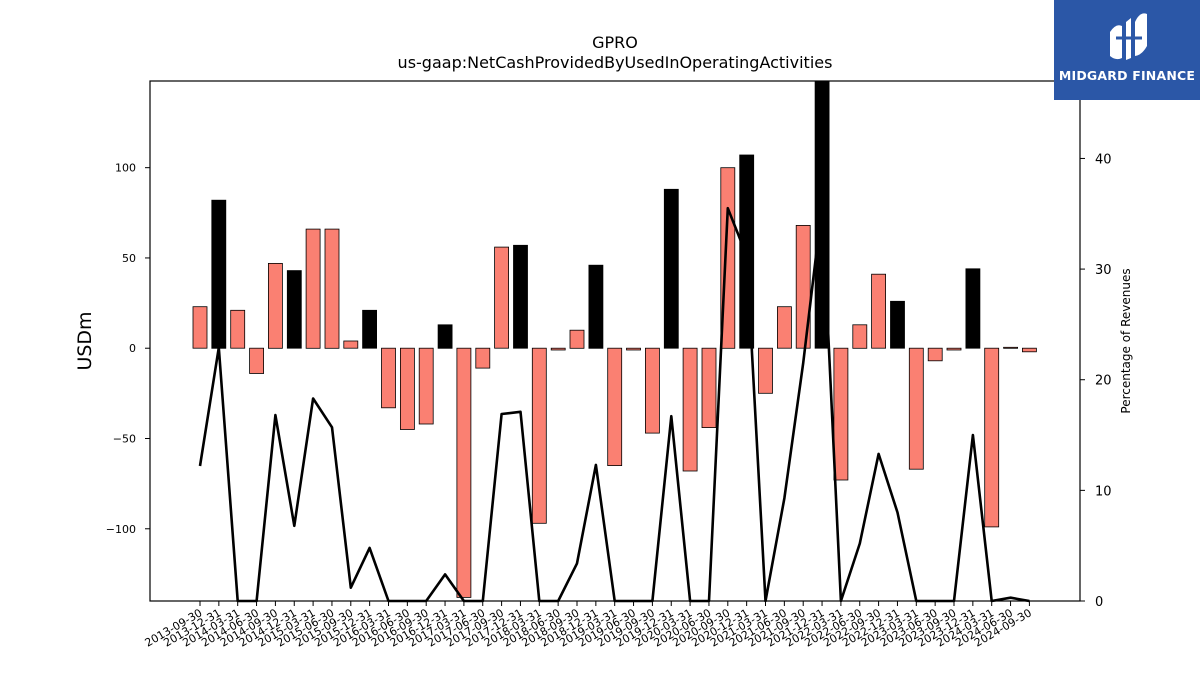 The width and height of the screenshot is (1200, 675). I want to click on midgard-finance-logo: MIDGARD FINANCE, so click(1127, 50).